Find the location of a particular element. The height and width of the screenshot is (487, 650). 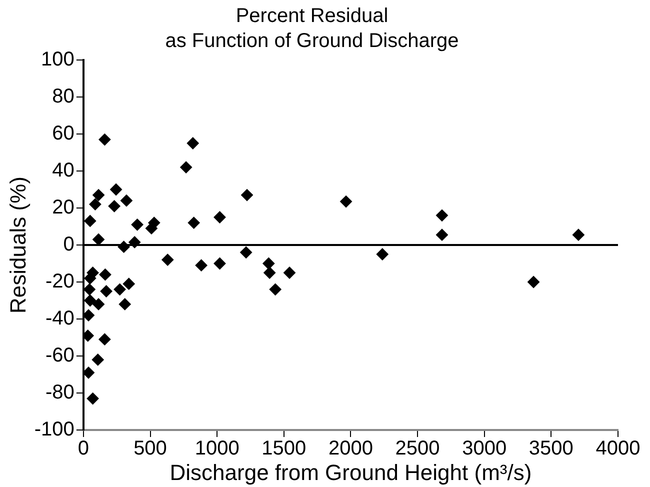

x-tick-label: 1500 is located at coordinates (284, 449).